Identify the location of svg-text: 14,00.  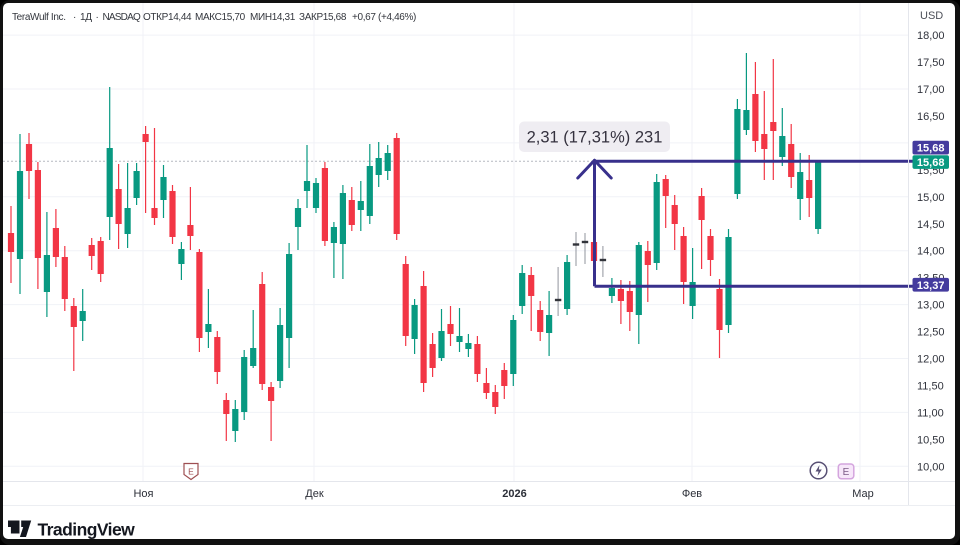
(931, 252).